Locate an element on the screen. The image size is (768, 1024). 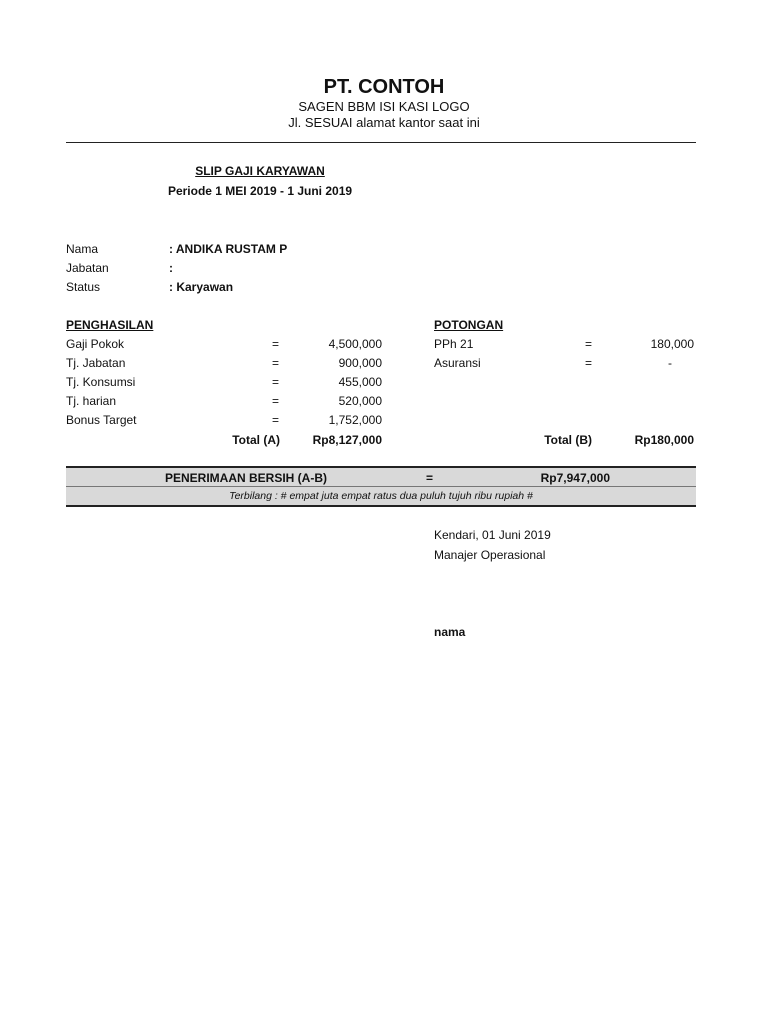
income-item-label: Tj. harian is located at coordinates (91, 401).